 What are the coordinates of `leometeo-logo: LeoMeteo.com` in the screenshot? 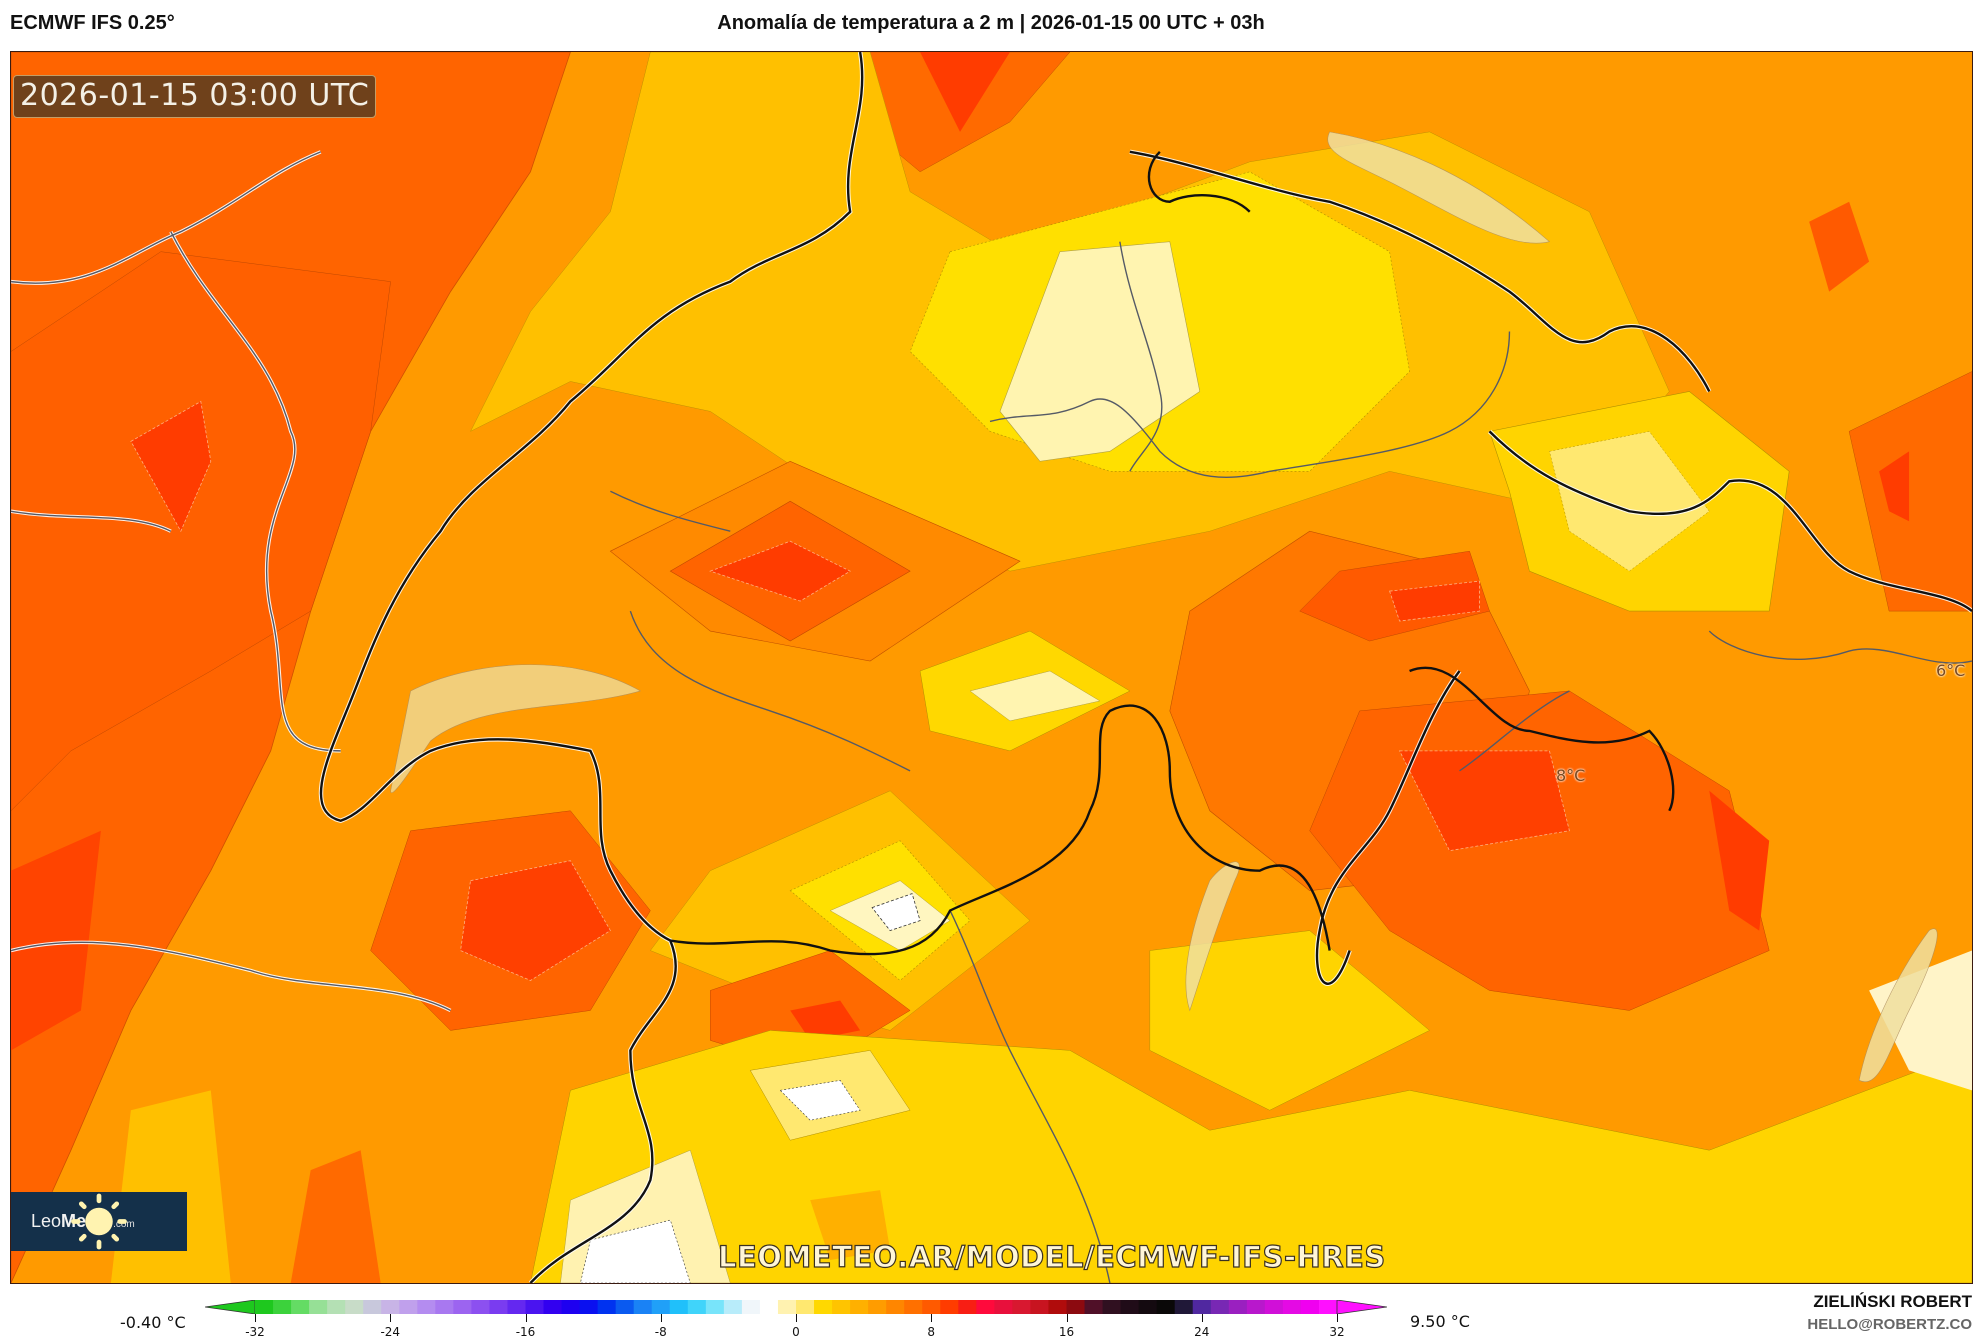 It's located at (99, 1221).